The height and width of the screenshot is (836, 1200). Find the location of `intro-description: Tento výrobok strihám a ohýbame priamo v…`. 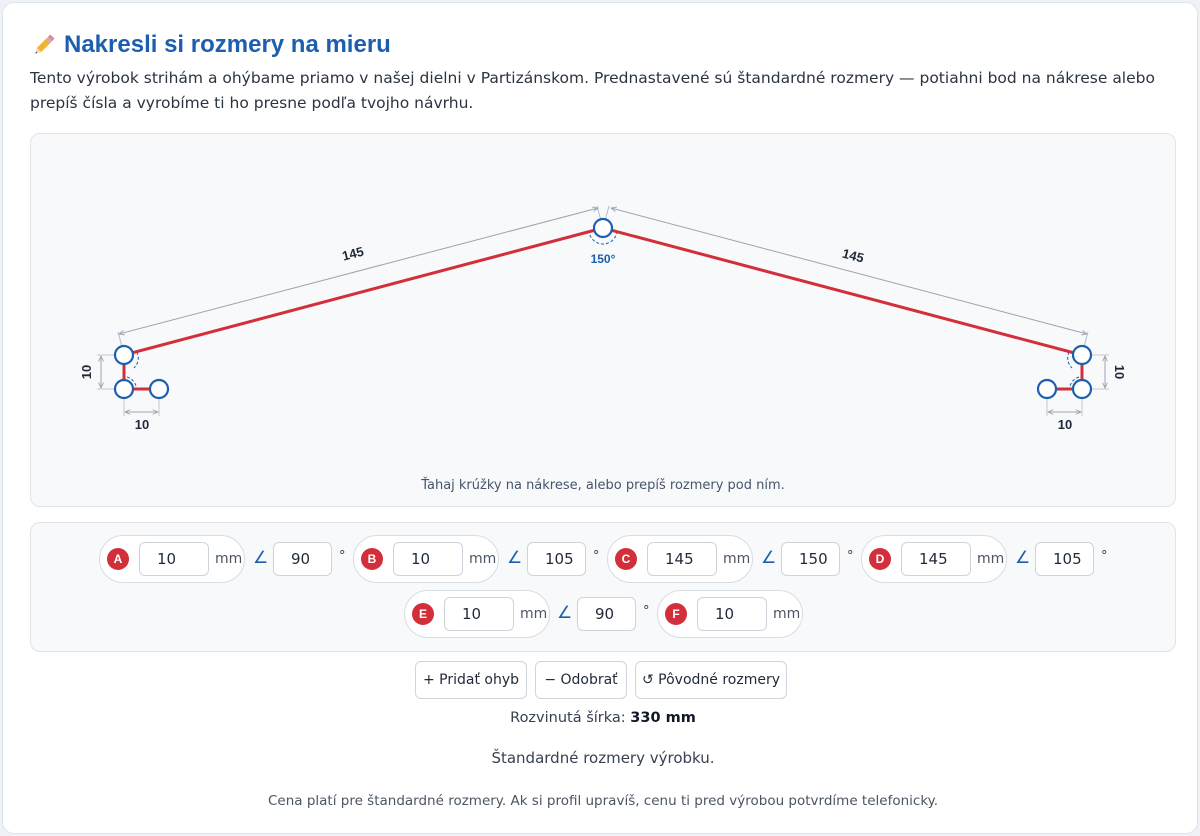

intro-description: Tento výrobok strihám a ohýbame priamo v… is located at coordinates (592, 90).